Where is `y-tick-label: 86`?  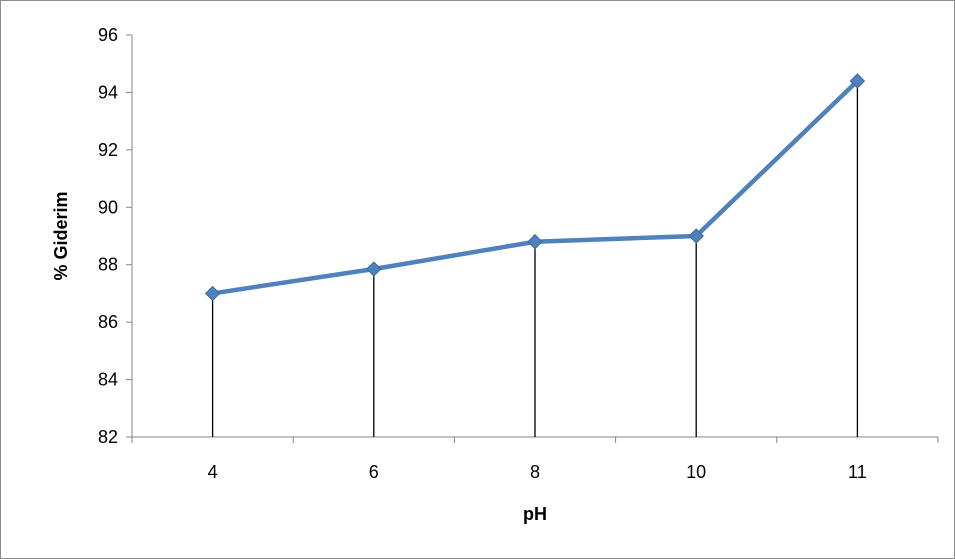 y-tick-label: 86 is located at coordinates (108, 322).